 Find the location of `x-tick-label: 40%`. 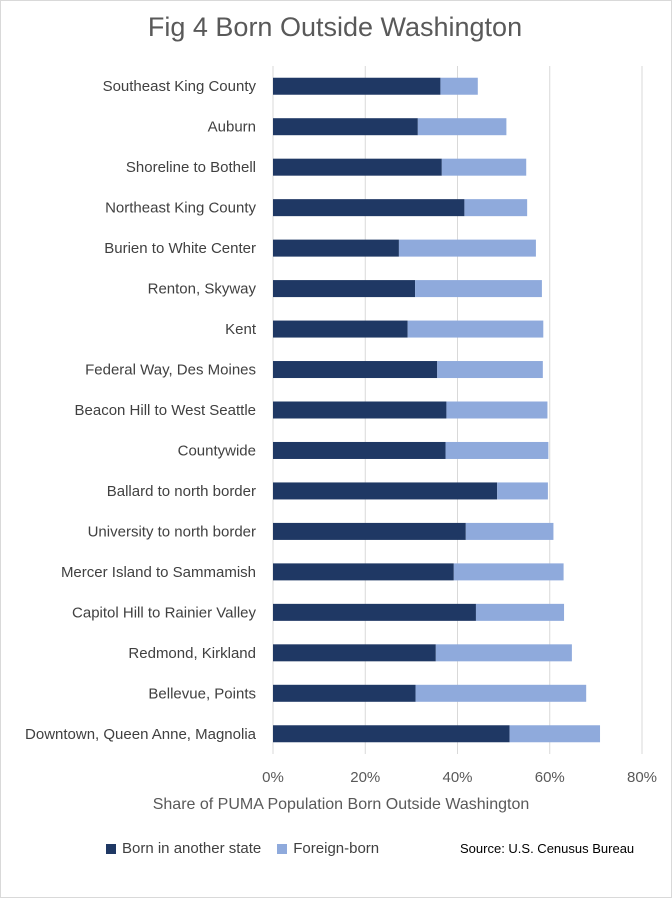

x-tick-label: 40% is located at coordinates (457, 777).